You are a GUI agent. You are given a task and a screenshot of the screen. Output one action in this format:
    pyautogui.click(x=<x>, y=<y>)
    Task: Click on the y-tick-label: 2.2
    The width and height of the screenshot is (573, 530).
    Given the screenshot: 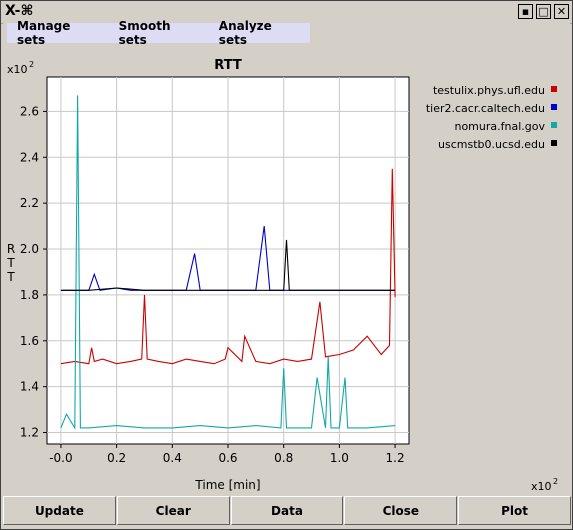 What is the action you would take?
    pyautogui.click(x=29, y=203)
    